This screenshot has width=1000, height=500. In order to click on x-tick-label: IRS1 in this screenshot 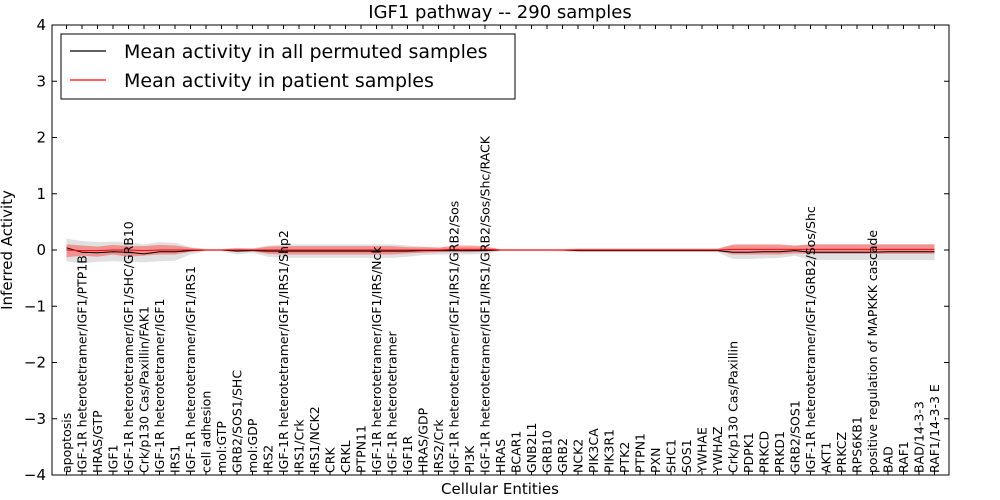, I will do `click(175, 459)`.